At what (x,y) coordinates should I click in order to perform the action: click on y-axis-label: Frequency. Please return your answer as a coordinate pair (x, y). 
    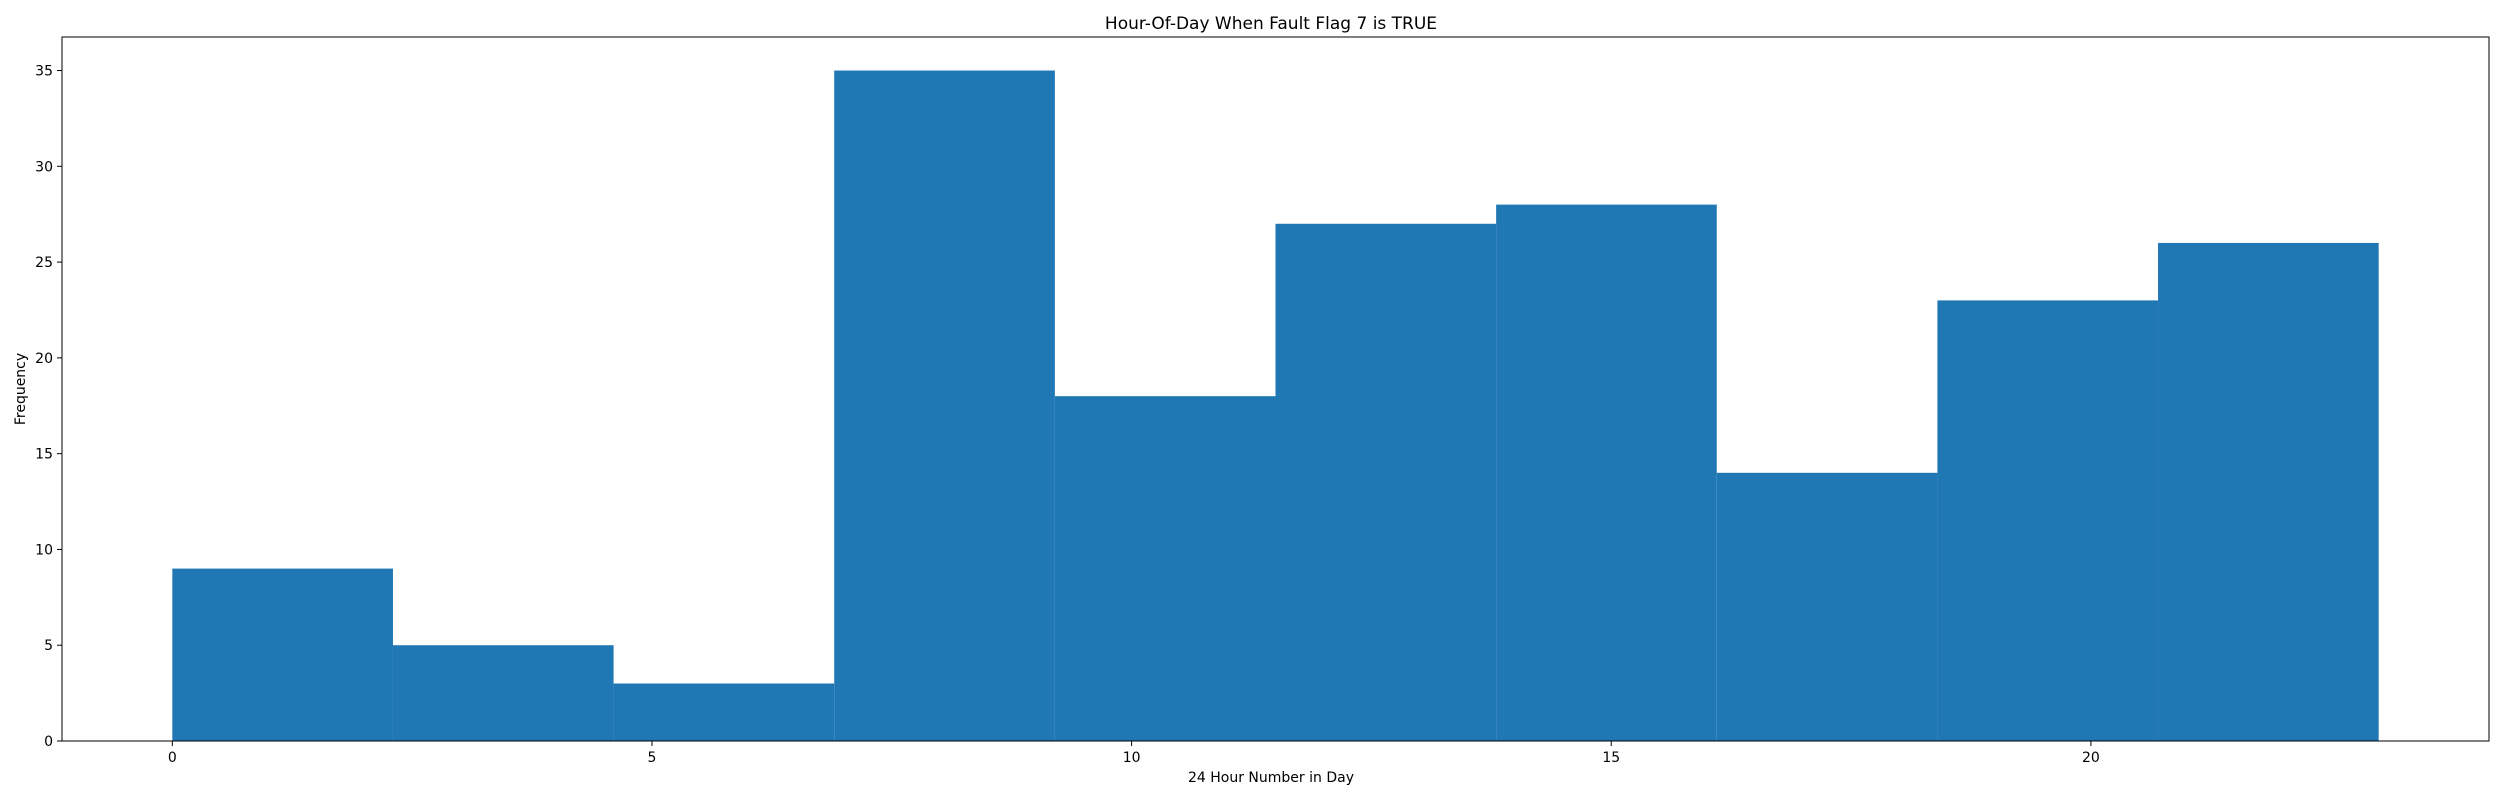
    Looking at the image, I should click on (21, 389).